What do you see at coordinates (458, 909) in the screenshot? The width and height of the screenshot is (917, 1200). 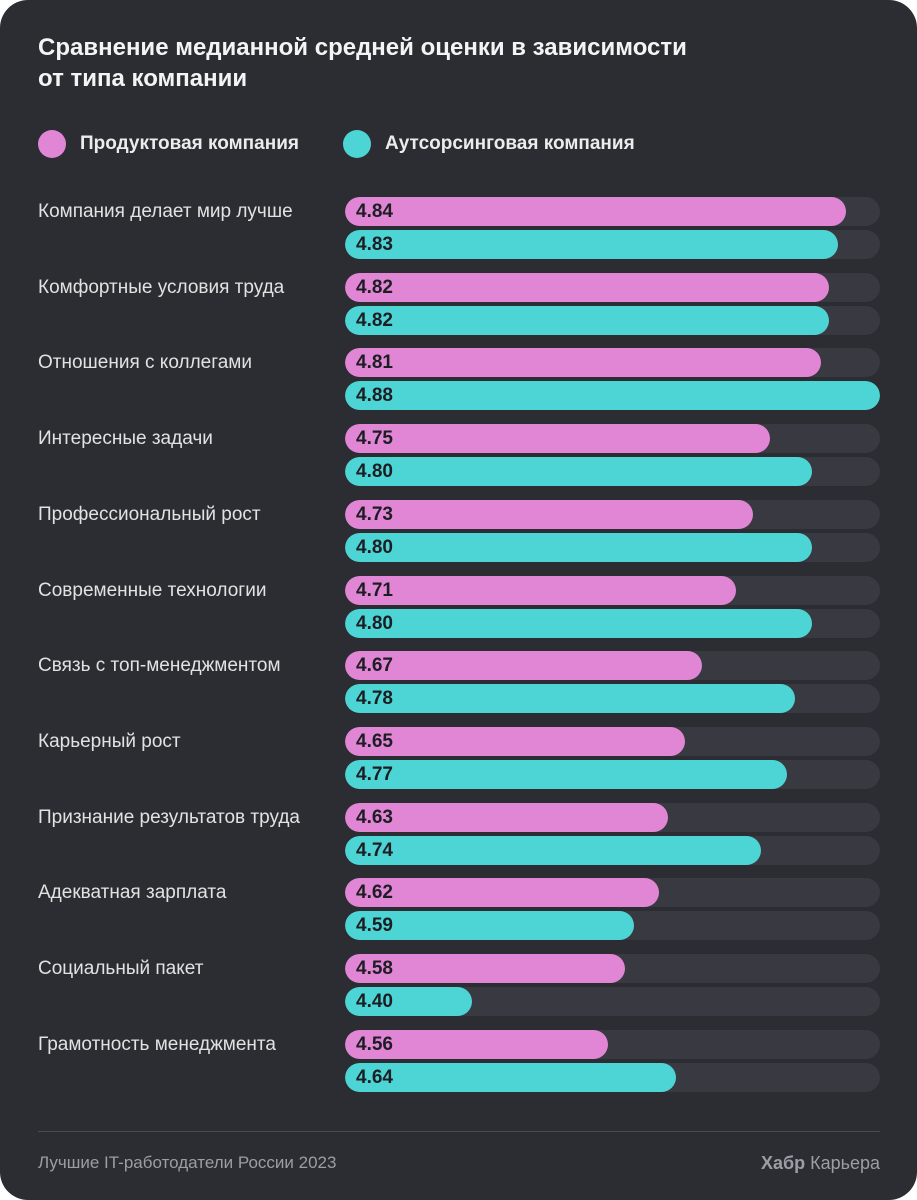 I see `category-row: Адекватная зарплата 4.62 4.59` at bounding box center [458, 909].